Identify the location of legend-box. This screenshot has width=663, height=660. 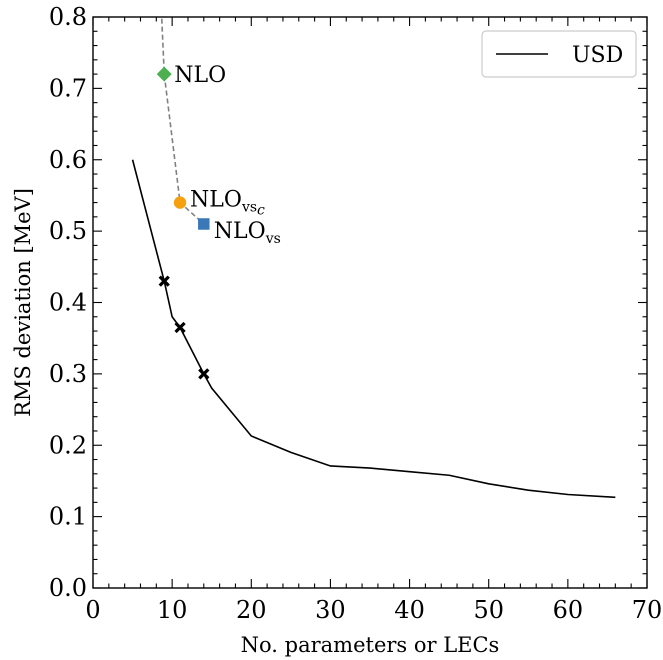
(559, 54).